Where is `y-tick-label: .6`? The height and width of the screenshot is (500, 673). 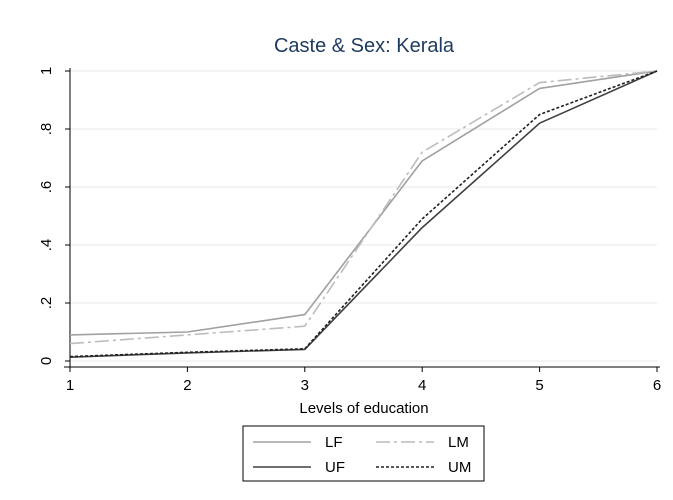 y-tick-label: .6 is located at coordinates (46, 187).